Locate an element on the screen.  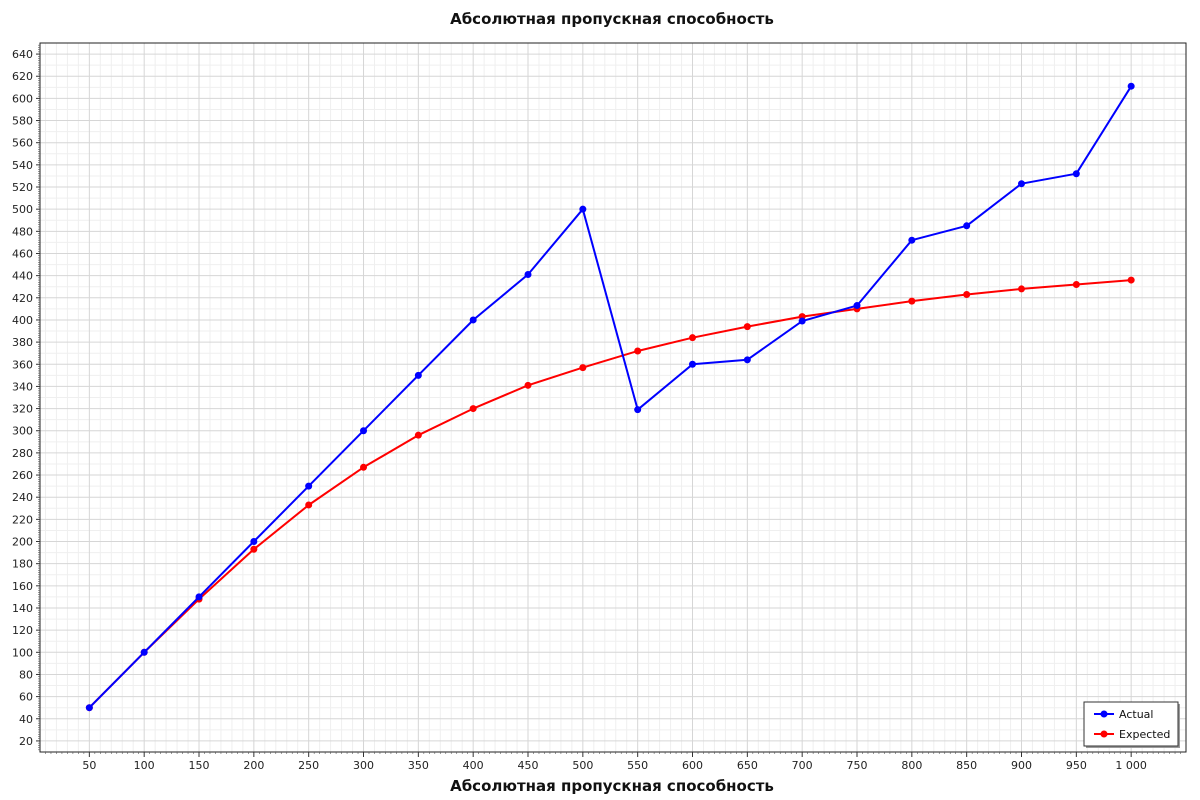
legend-label: Actual is located at coordinates (1136, 714).